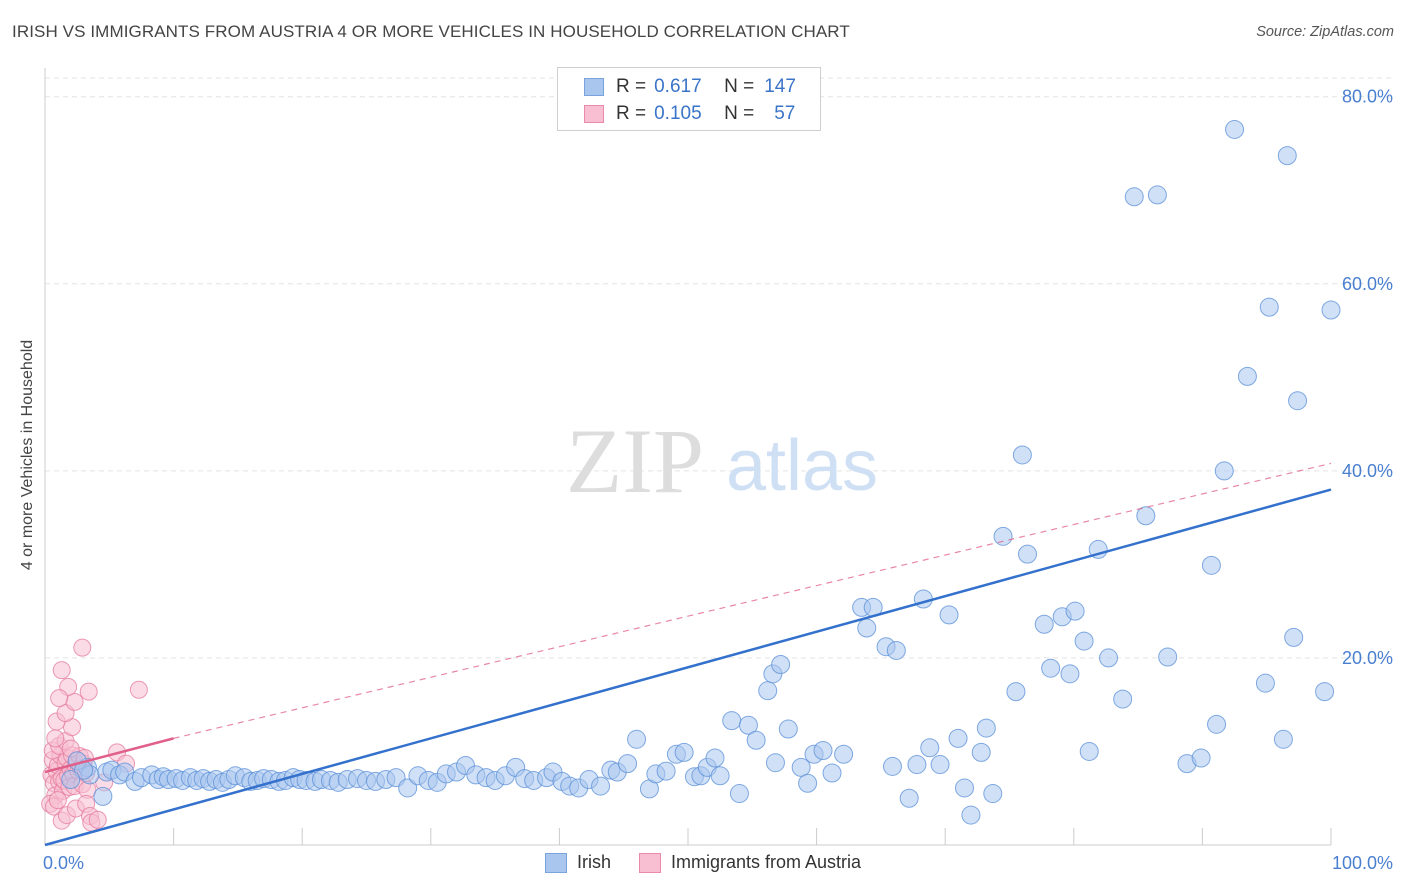 This screenshot has height=892, width=1406. What do you see at coordinates (1367, 658) in the screenshot?
I see `y-tick-label: 20.0%` at bounding box center [1367, 658].